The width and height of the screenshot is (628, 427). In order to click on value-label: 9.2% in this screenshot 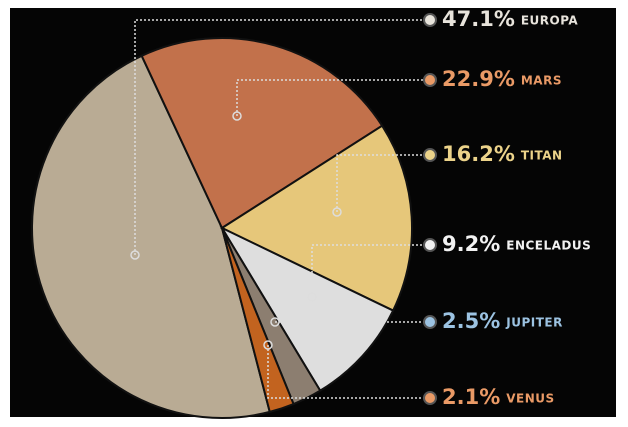, I will do `click(471, 244)`.